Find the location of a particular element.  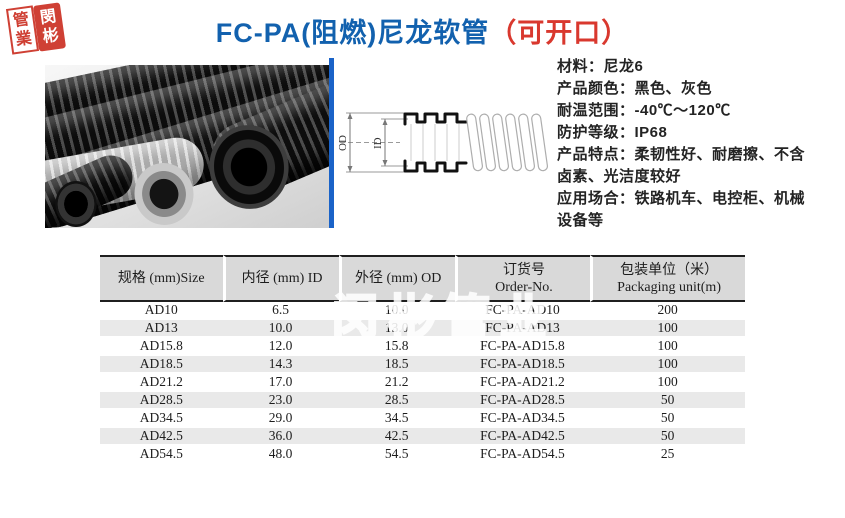

table-cell: 29.0 is located at coordinates (280, 419).